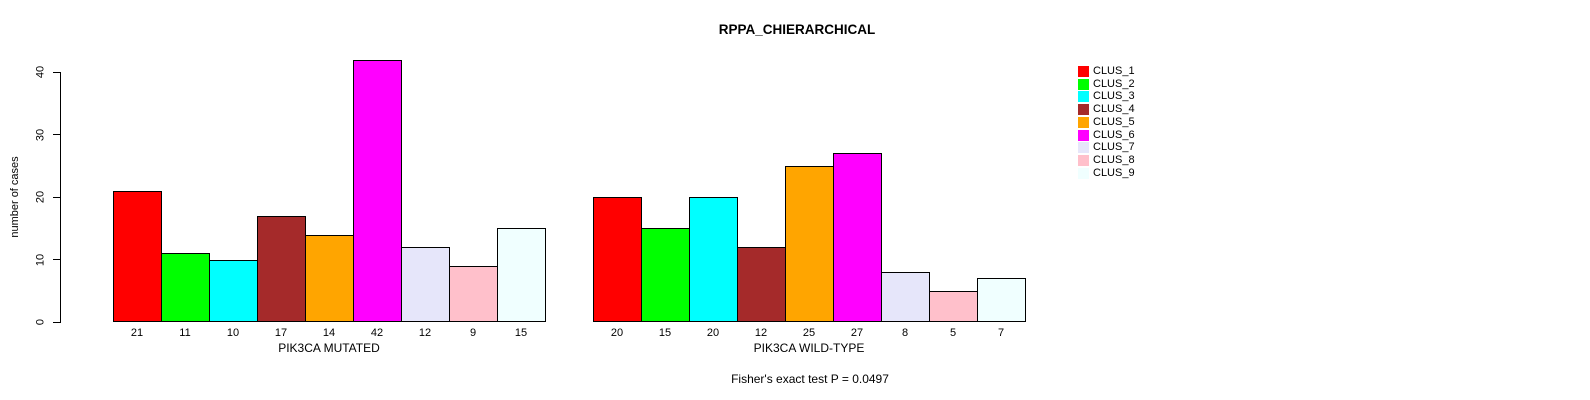 The image size is (1590, 400). Describe the element at coordinates (185, 333) in the screenshot. I see `bar-value-label: 11` at that location.